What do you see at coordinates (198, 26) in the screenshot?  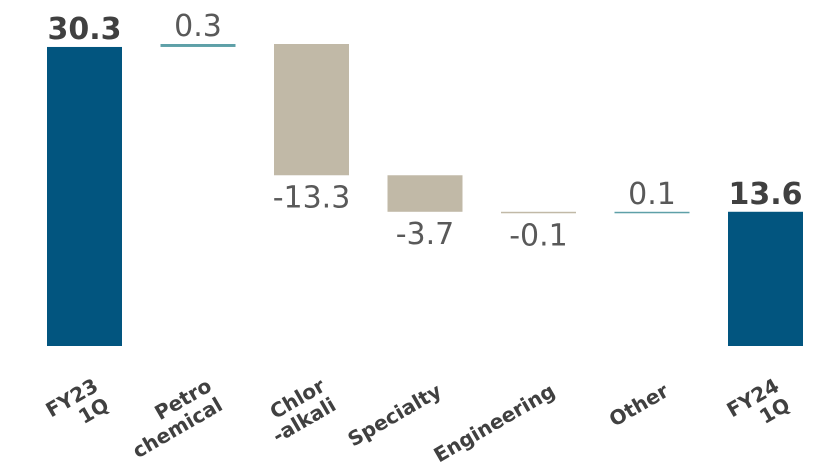 I see `value-label-1: 0.3` at bounding box center [198, 26].